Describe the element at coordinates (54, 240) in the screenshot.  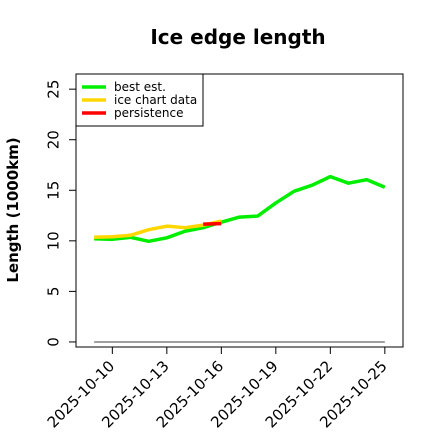
I see `y-tick-label: 10` at that location.